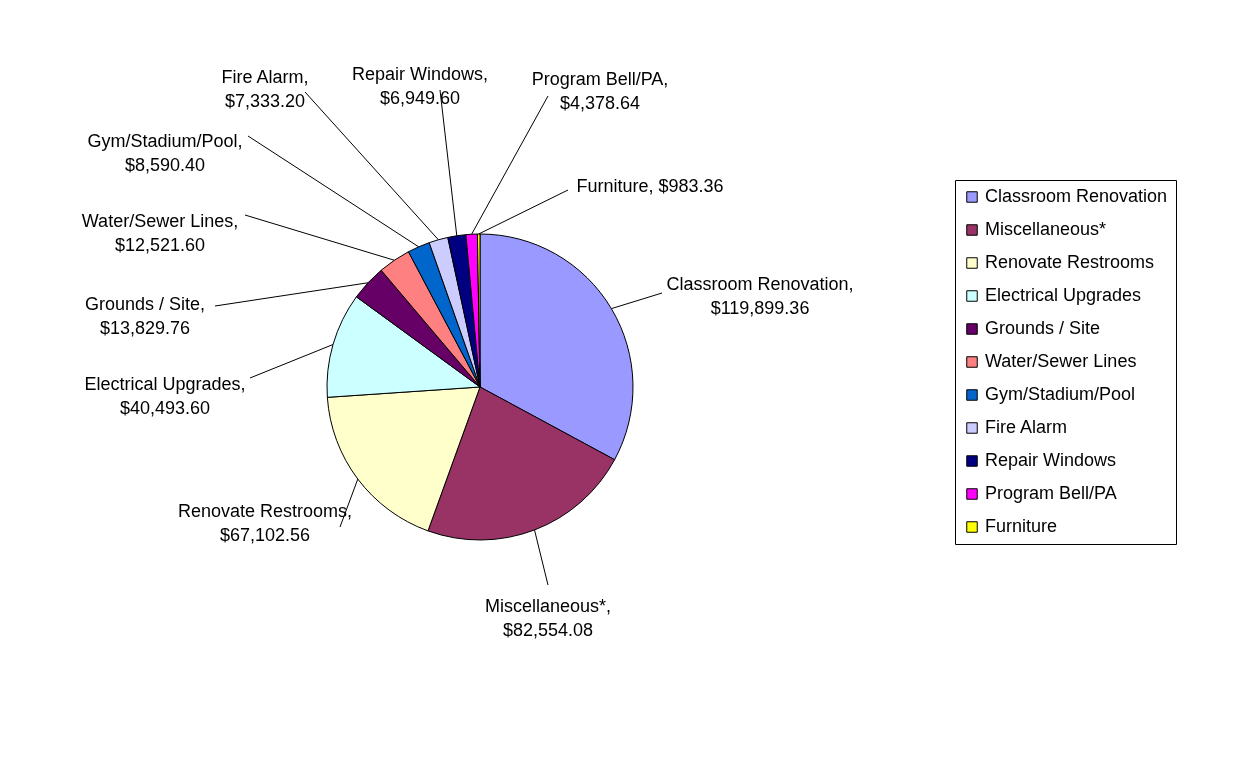 Image resolution: width=1233 pixels, height=767 pixels. What do you see at coordinates (1070, 262) in the screenshot?
I see `legend-label: Renovate Restrooms` at bounding box center [1070, 262].